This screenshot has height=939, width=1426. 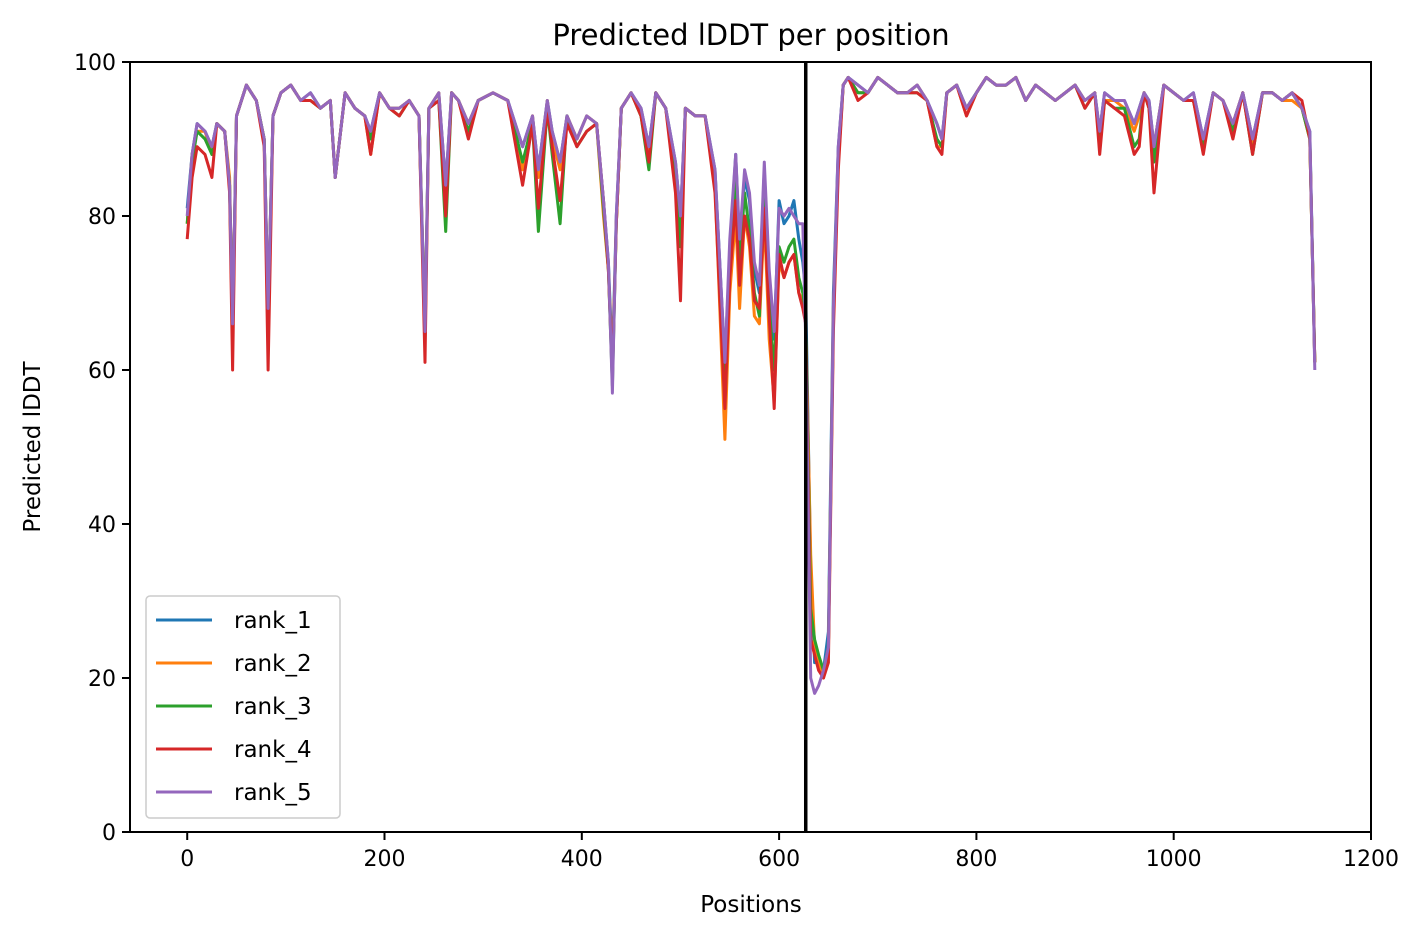 What do you see at coordinates (95, 63) in the screenshot?
I see `y-tick-label: 100` at bounding box center [95, 63].